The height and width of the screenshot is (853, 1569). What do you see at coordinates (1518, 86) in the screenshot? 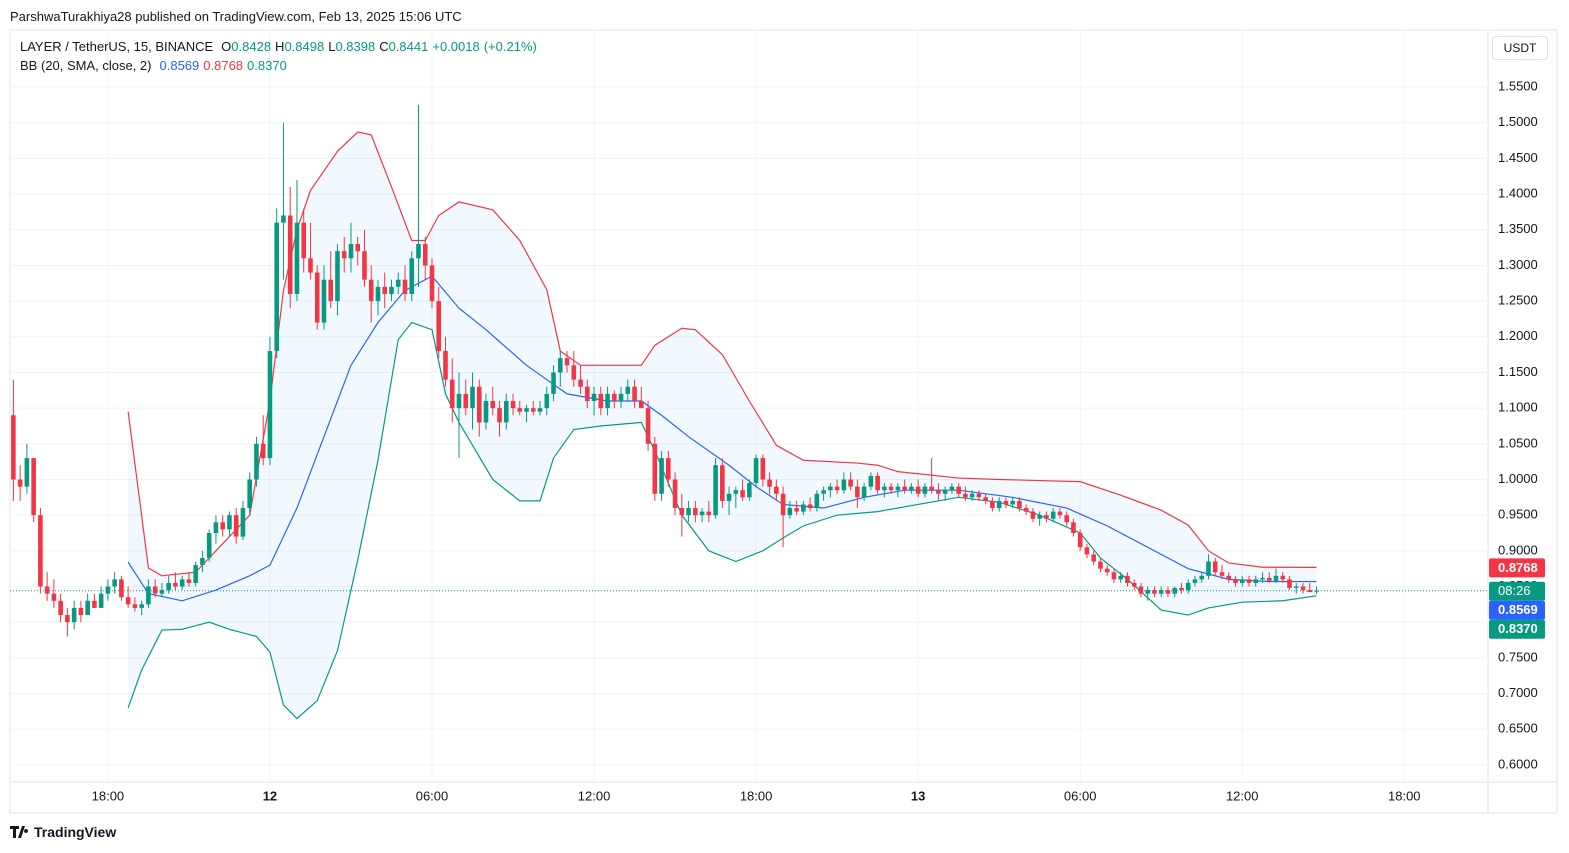
I see `y-tick-label: 1.5500` at bounding box center [1518, 86].